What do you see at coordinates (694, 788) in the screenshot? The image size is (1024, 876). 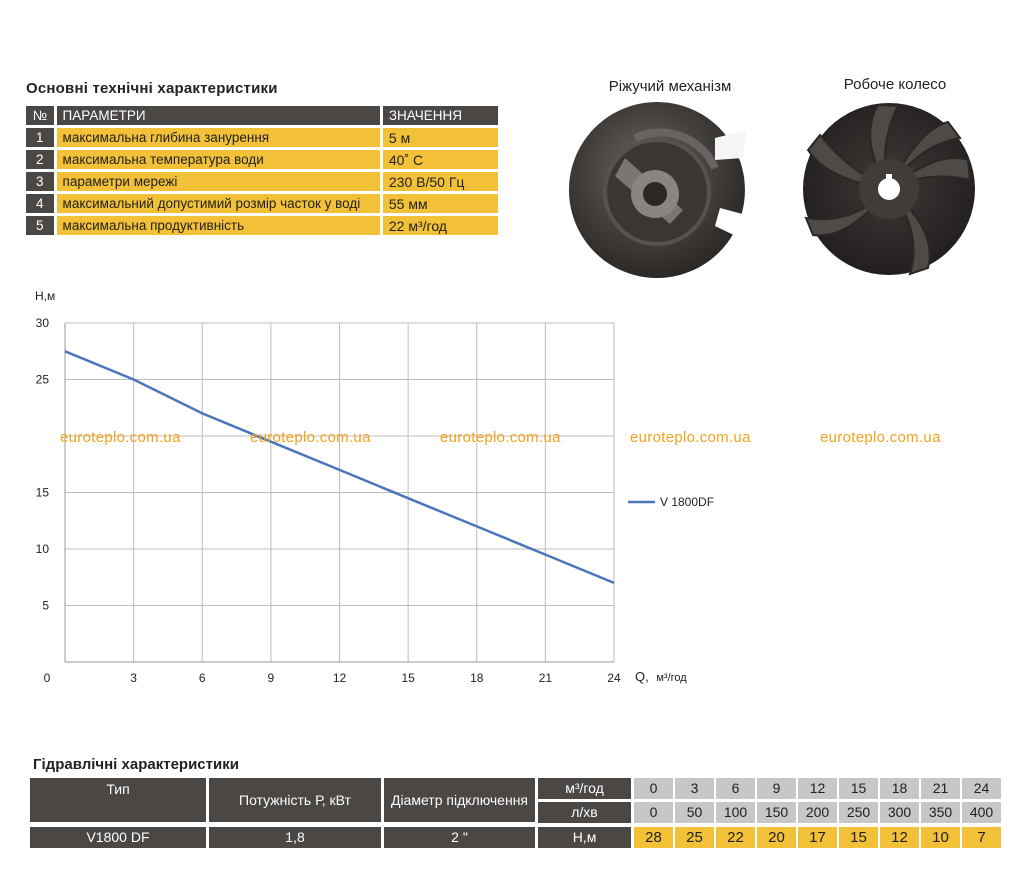 I see `q-m3-value: 3` at bounding box center [694, 788].